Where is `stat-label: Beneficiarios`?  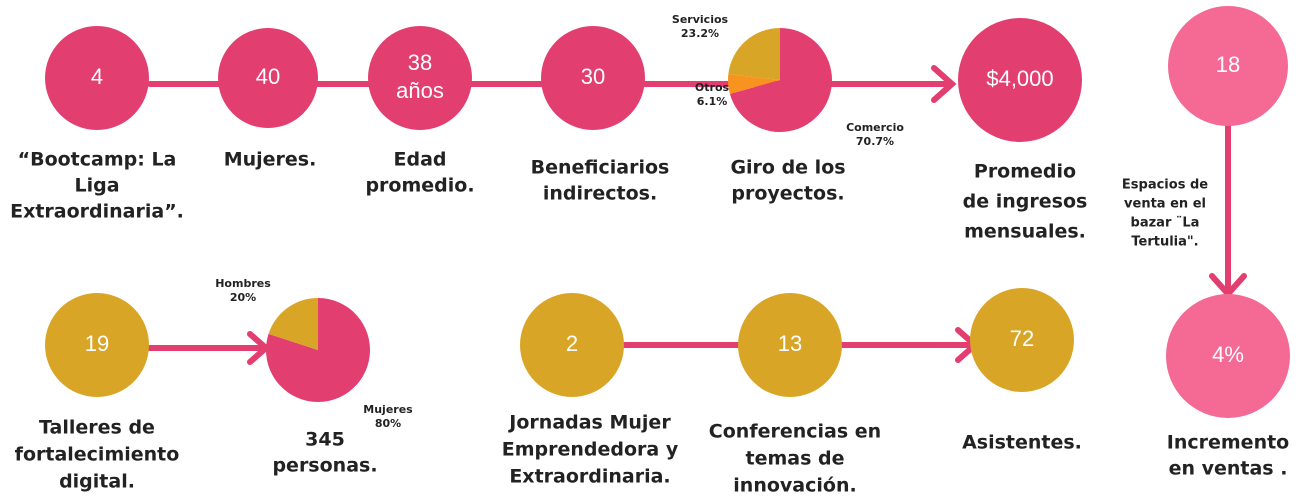 stat-label: Beneficiarios is located at coordinates (600, 168).